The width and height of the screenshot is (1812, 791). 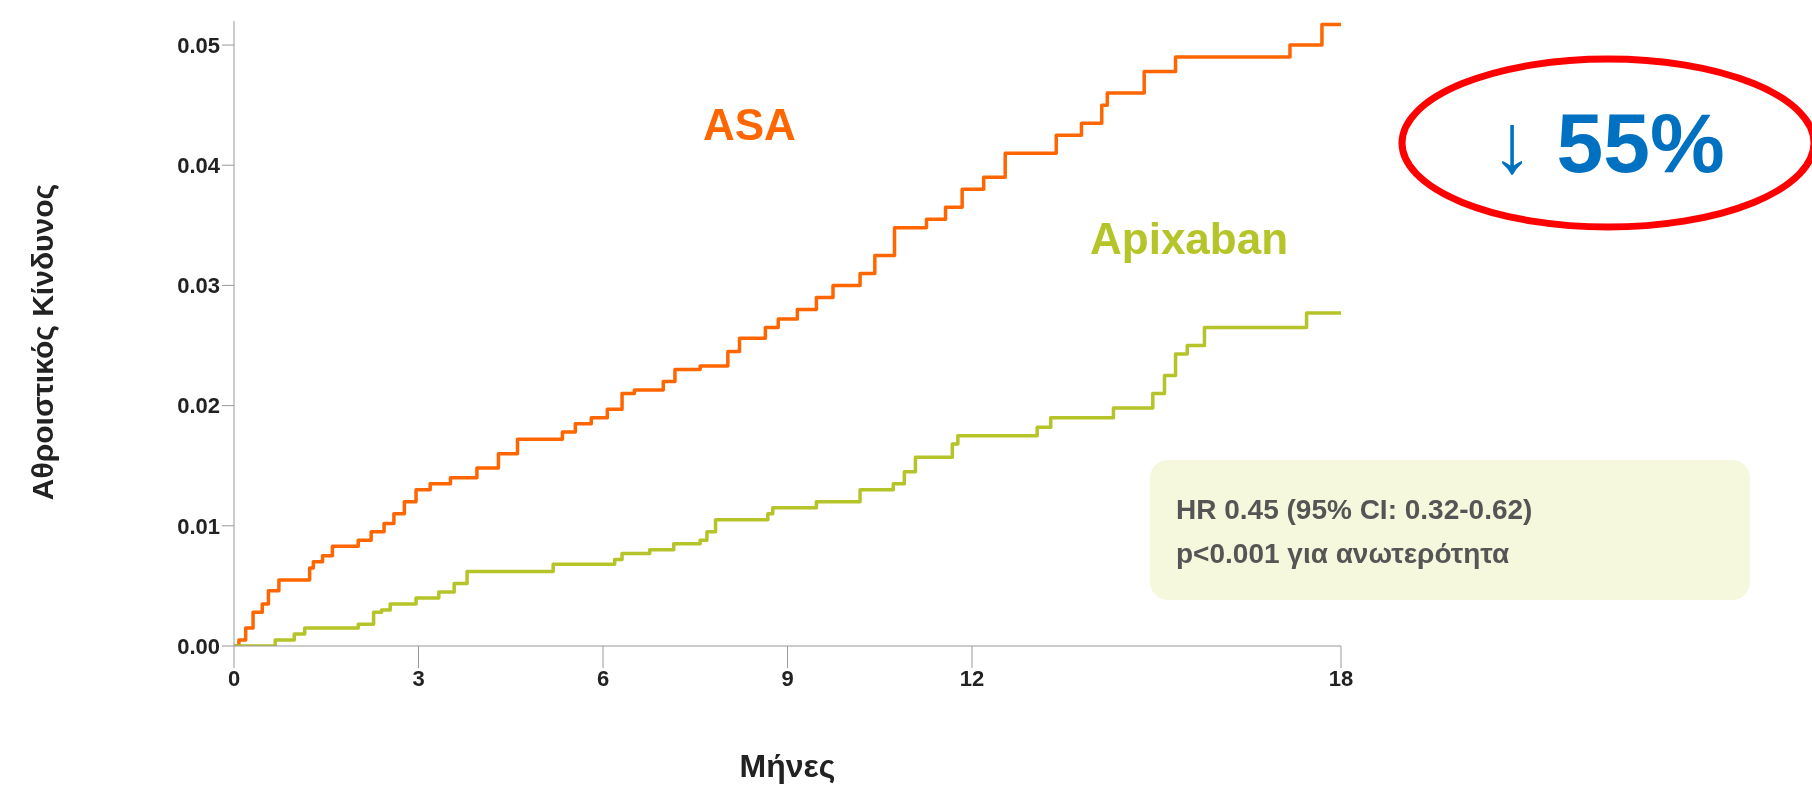 What do you see at coordinates (199, 166) in the screenshot?
I see `y-tick-label: 0.04` at bounding box center [199, 166].